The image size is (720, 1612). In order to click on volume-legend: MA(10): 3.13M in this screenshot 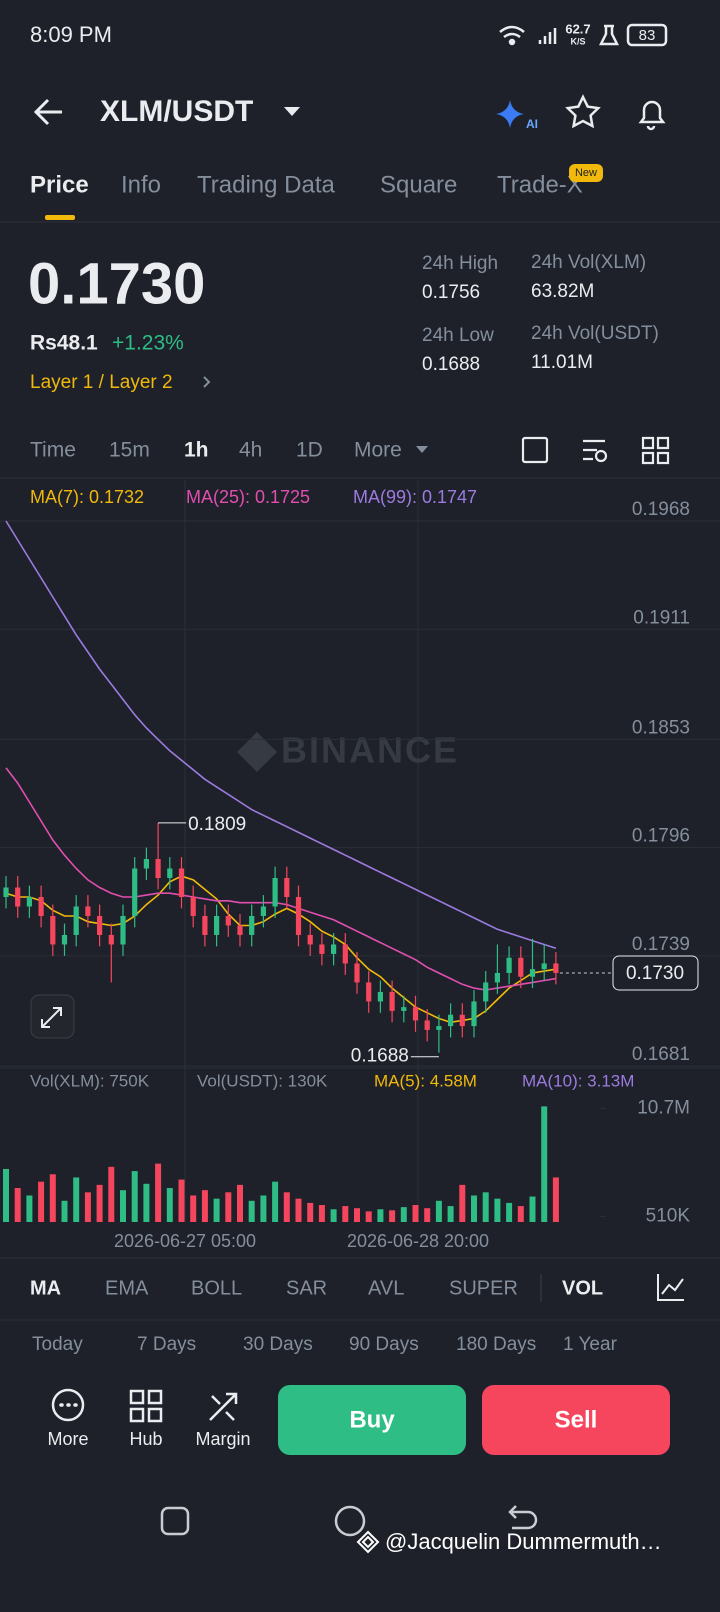, I will do `click(578, 1080)`.